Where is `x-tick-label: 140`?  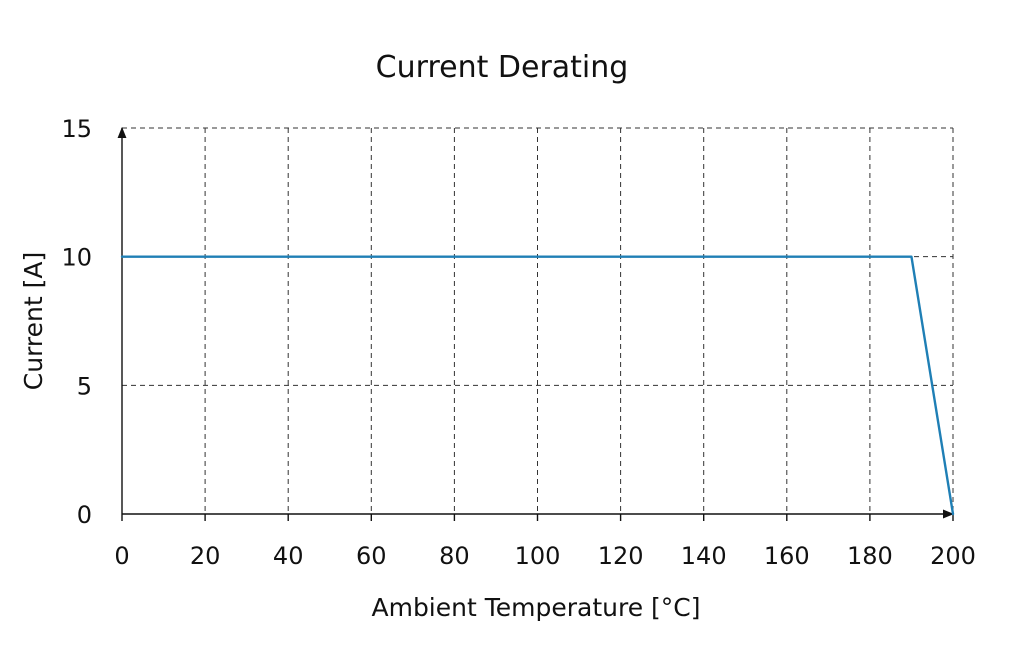
x-tick-label: 140 is located at coordinates (704, 556).